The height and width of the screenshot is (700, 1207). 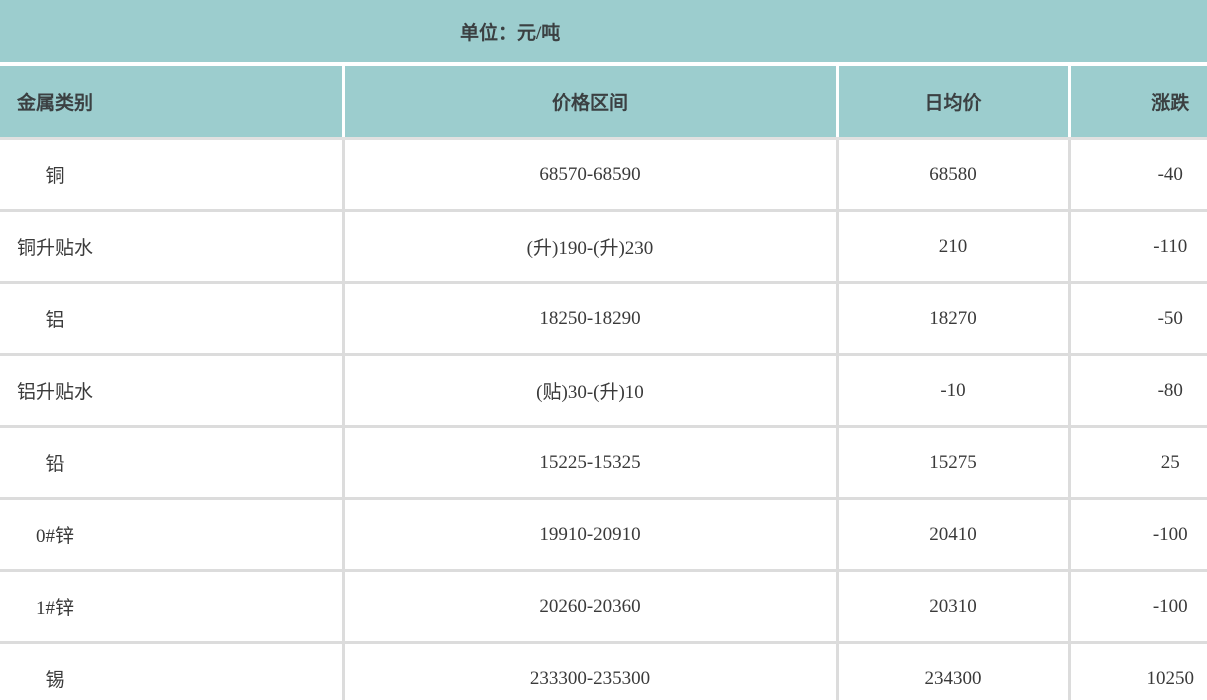 What do you see at coordinates (954, 391) in the screenshot?
I see `cell-daily-average: -10` at bounding box center [954, 391].